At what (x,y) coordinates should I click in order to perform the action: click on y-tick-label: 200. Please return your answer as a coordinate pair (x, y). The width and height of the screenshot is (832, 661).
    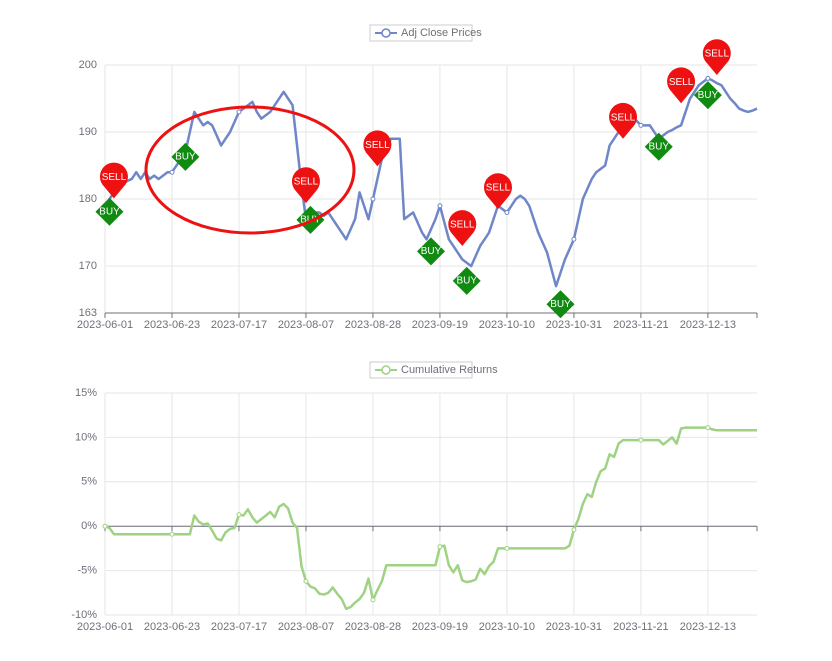
    Looking at the image, I should click on (88, 65).